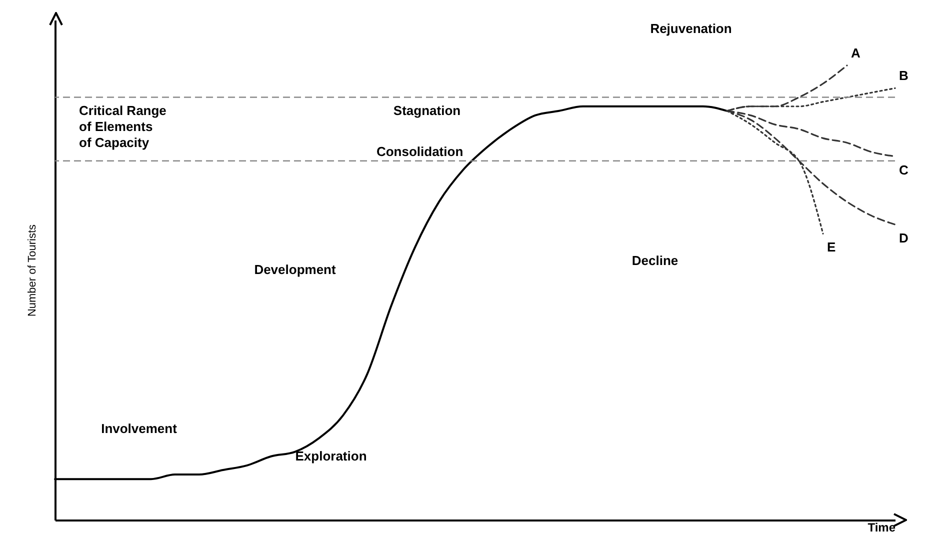 This screenshot has width=935, height=546. I want to click on text: Rejuvenation, so click(691, 28).